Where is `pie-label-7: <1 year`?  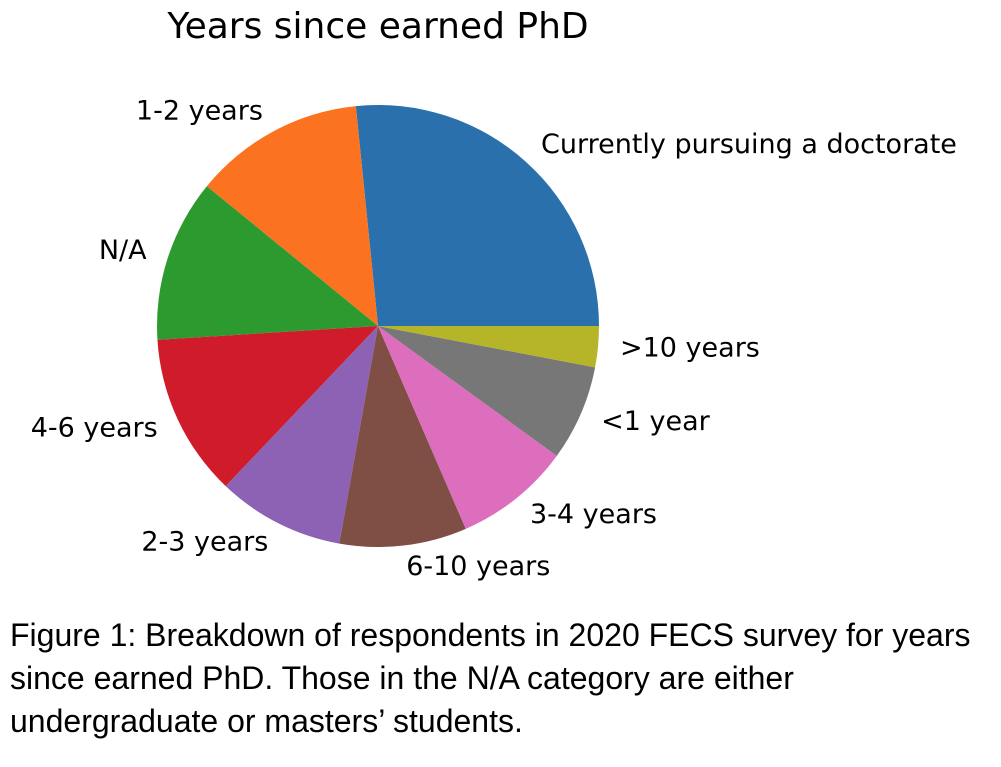
pie-label-7: <1 year is located at coordinates (656, 421).